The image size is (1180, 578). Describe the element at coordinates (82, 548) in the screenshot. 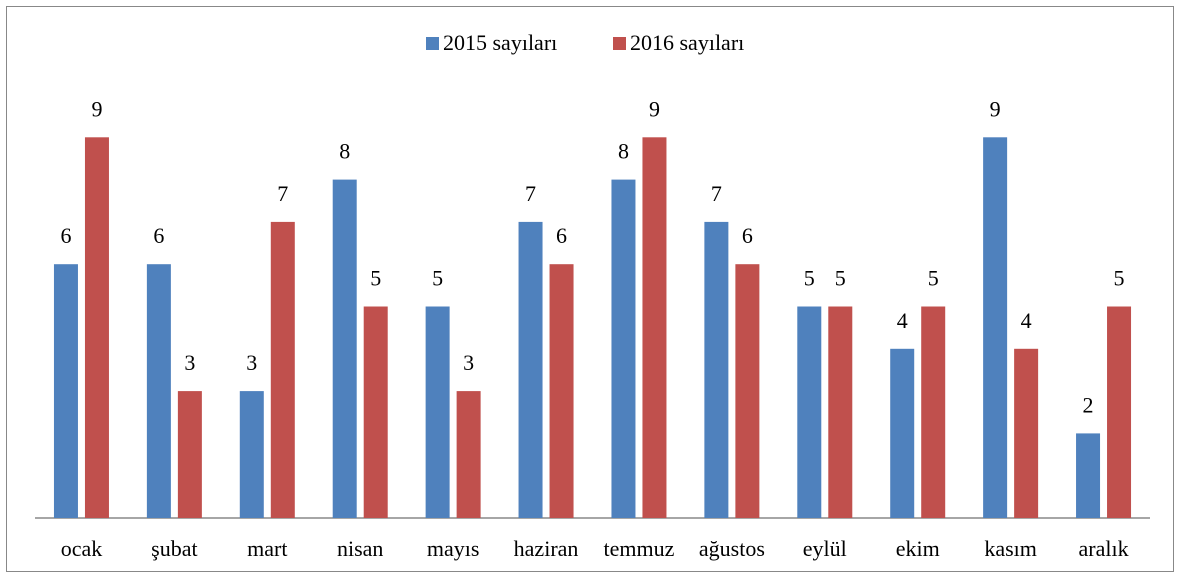

I see `x-tick-label: ocak` at that location.